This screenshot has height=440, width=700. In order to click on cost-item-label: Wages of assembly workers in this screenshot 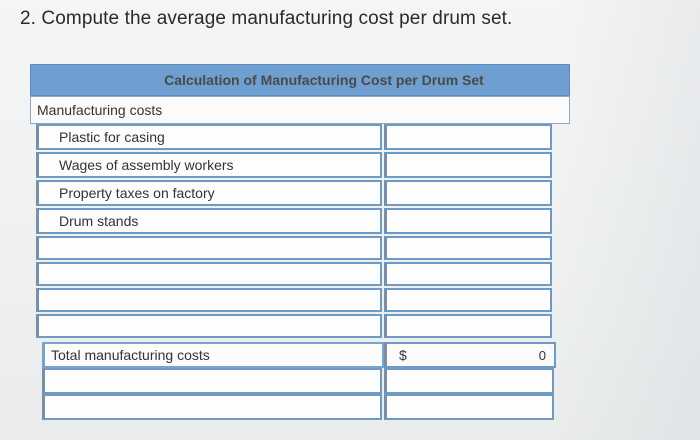, I will do `click(146, 165)`.